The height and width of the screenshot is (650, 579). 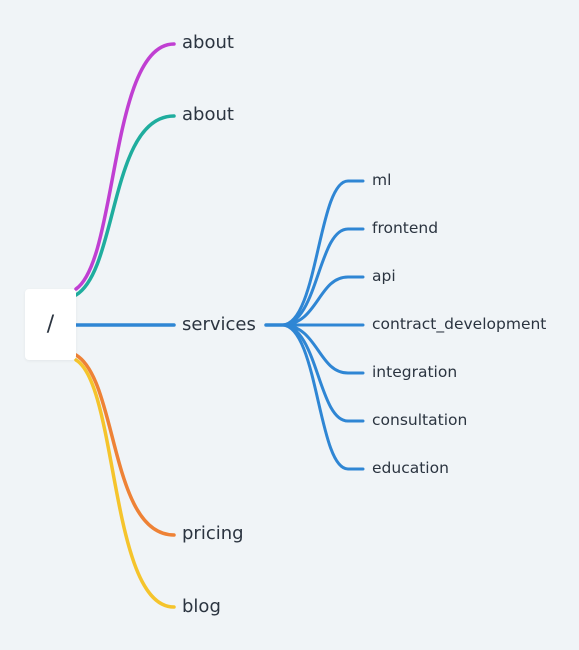 What do you see at coordinates (382, 180) in the screenshot?
I see `service-ml: ml` at bounding box center [382, 180].